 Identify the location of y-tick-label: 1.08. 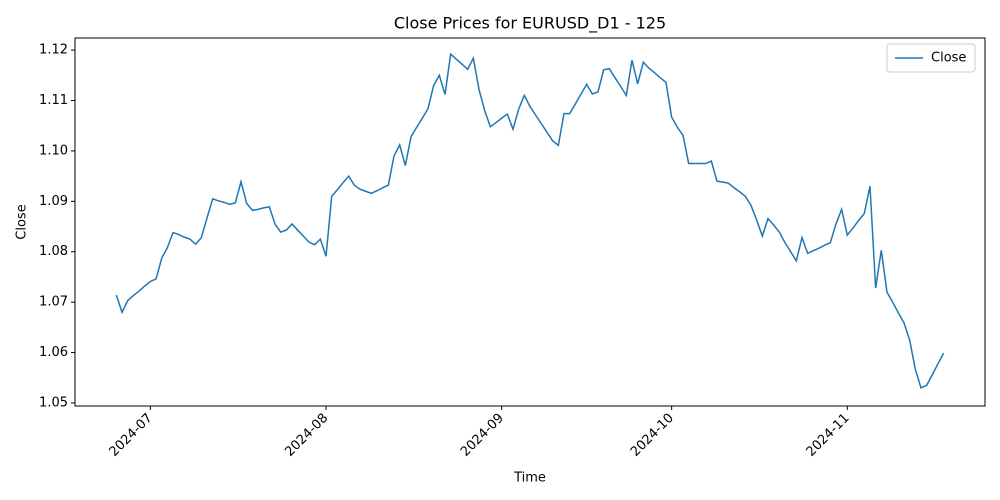
(53, 251).